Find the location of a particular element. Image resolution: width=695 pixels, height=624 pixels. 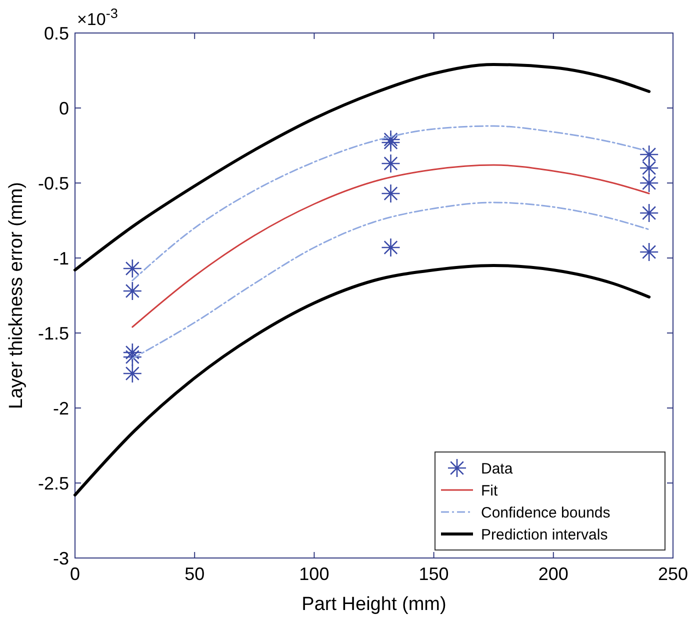

y-tick-label: -2.5 is located at coordinates (53, 483).